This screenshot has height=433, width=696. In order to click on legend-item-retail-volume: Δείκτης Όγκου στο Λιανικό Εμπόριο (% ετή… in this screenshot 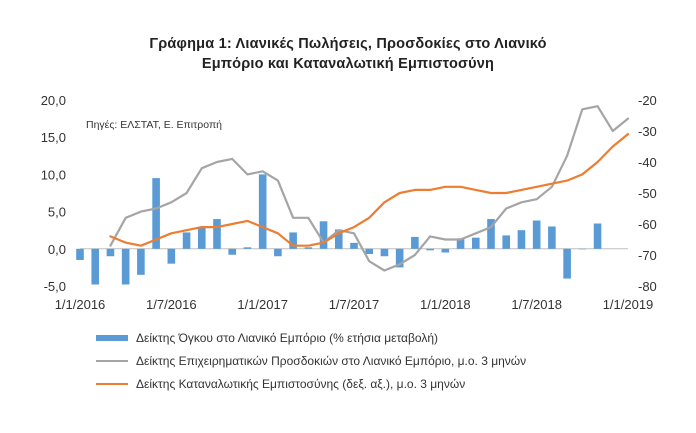, I will do `click(311, 337)`.